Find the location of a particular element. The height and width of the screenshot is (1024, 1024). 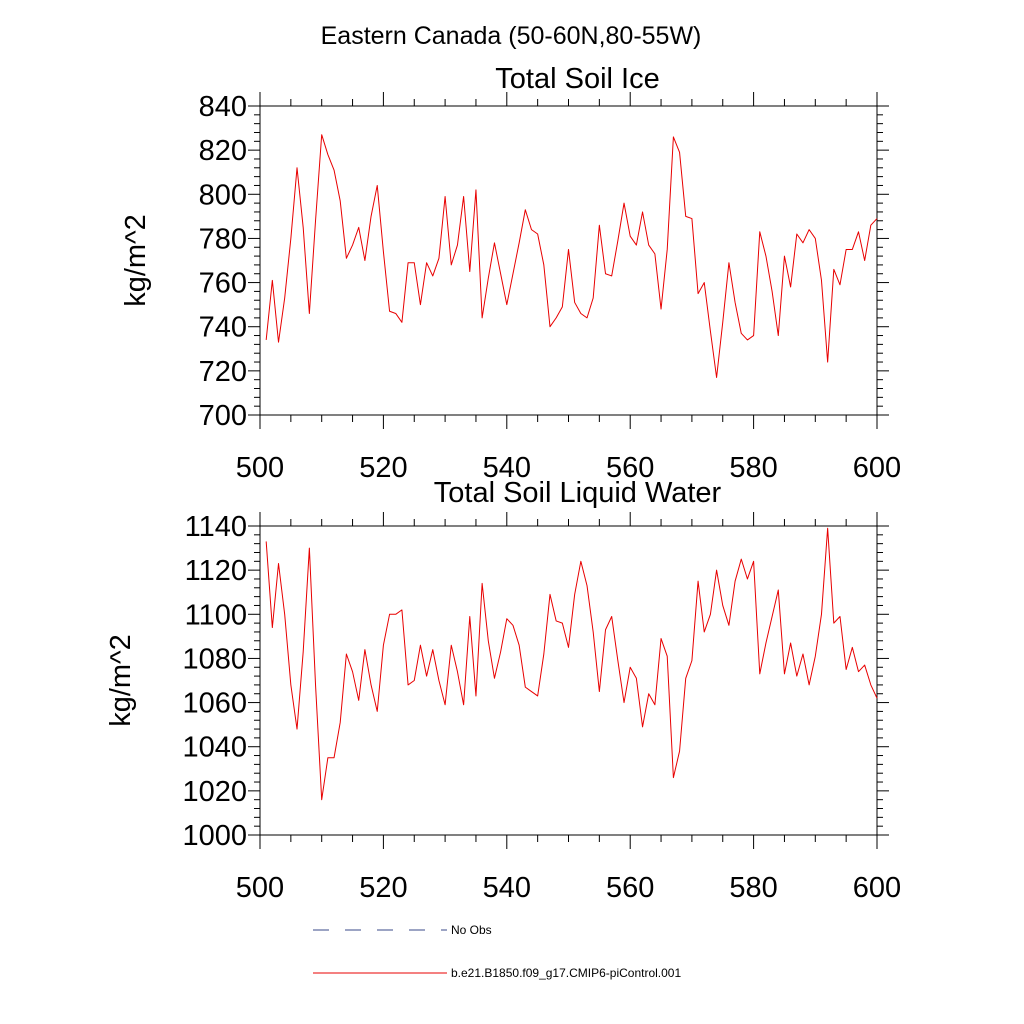

y-tick-label: 1080 is located at coordinates (214, 659).